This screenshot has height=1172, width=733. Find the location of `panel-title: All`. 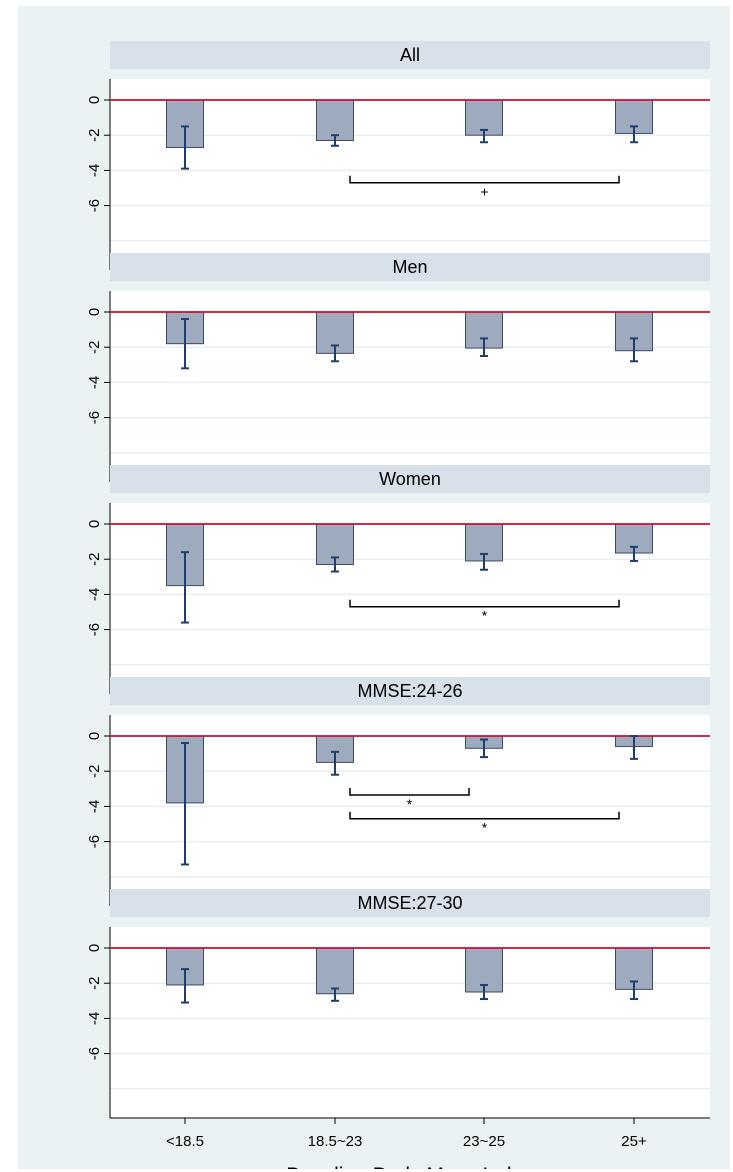

panel-title: All is located at coordinates (410, 55).